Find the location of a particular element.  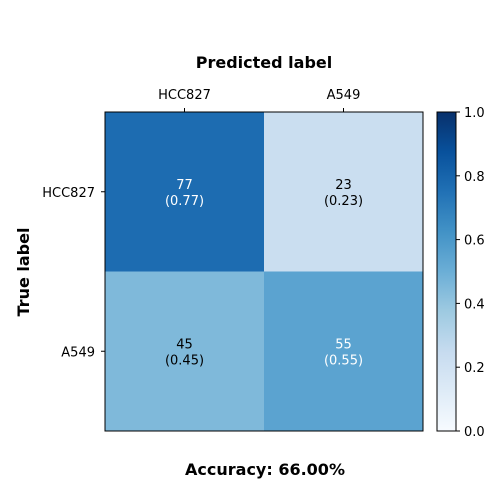

cell-label: 55 (0.55) is located at coordinates (343, 352).